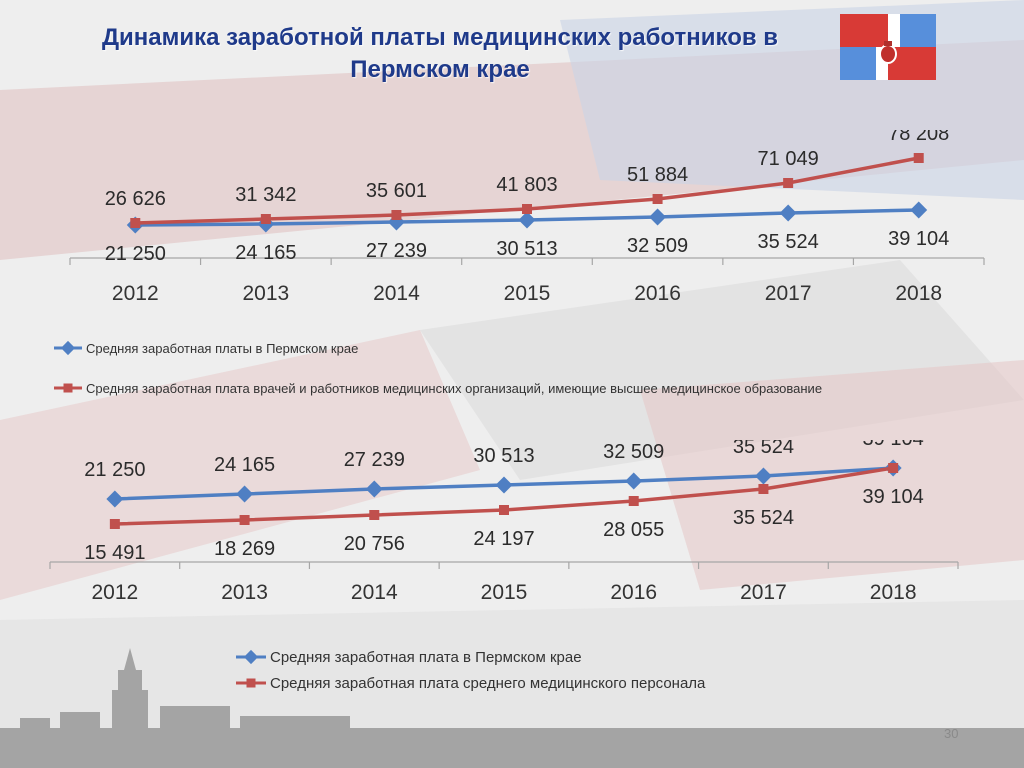 Image resolution: width=1024 pixels, height=768 pixels. What do you see at coordinates (526, 185) in the screenshot?
I see `data-label: 41 803` at bounding box center [526, 185].